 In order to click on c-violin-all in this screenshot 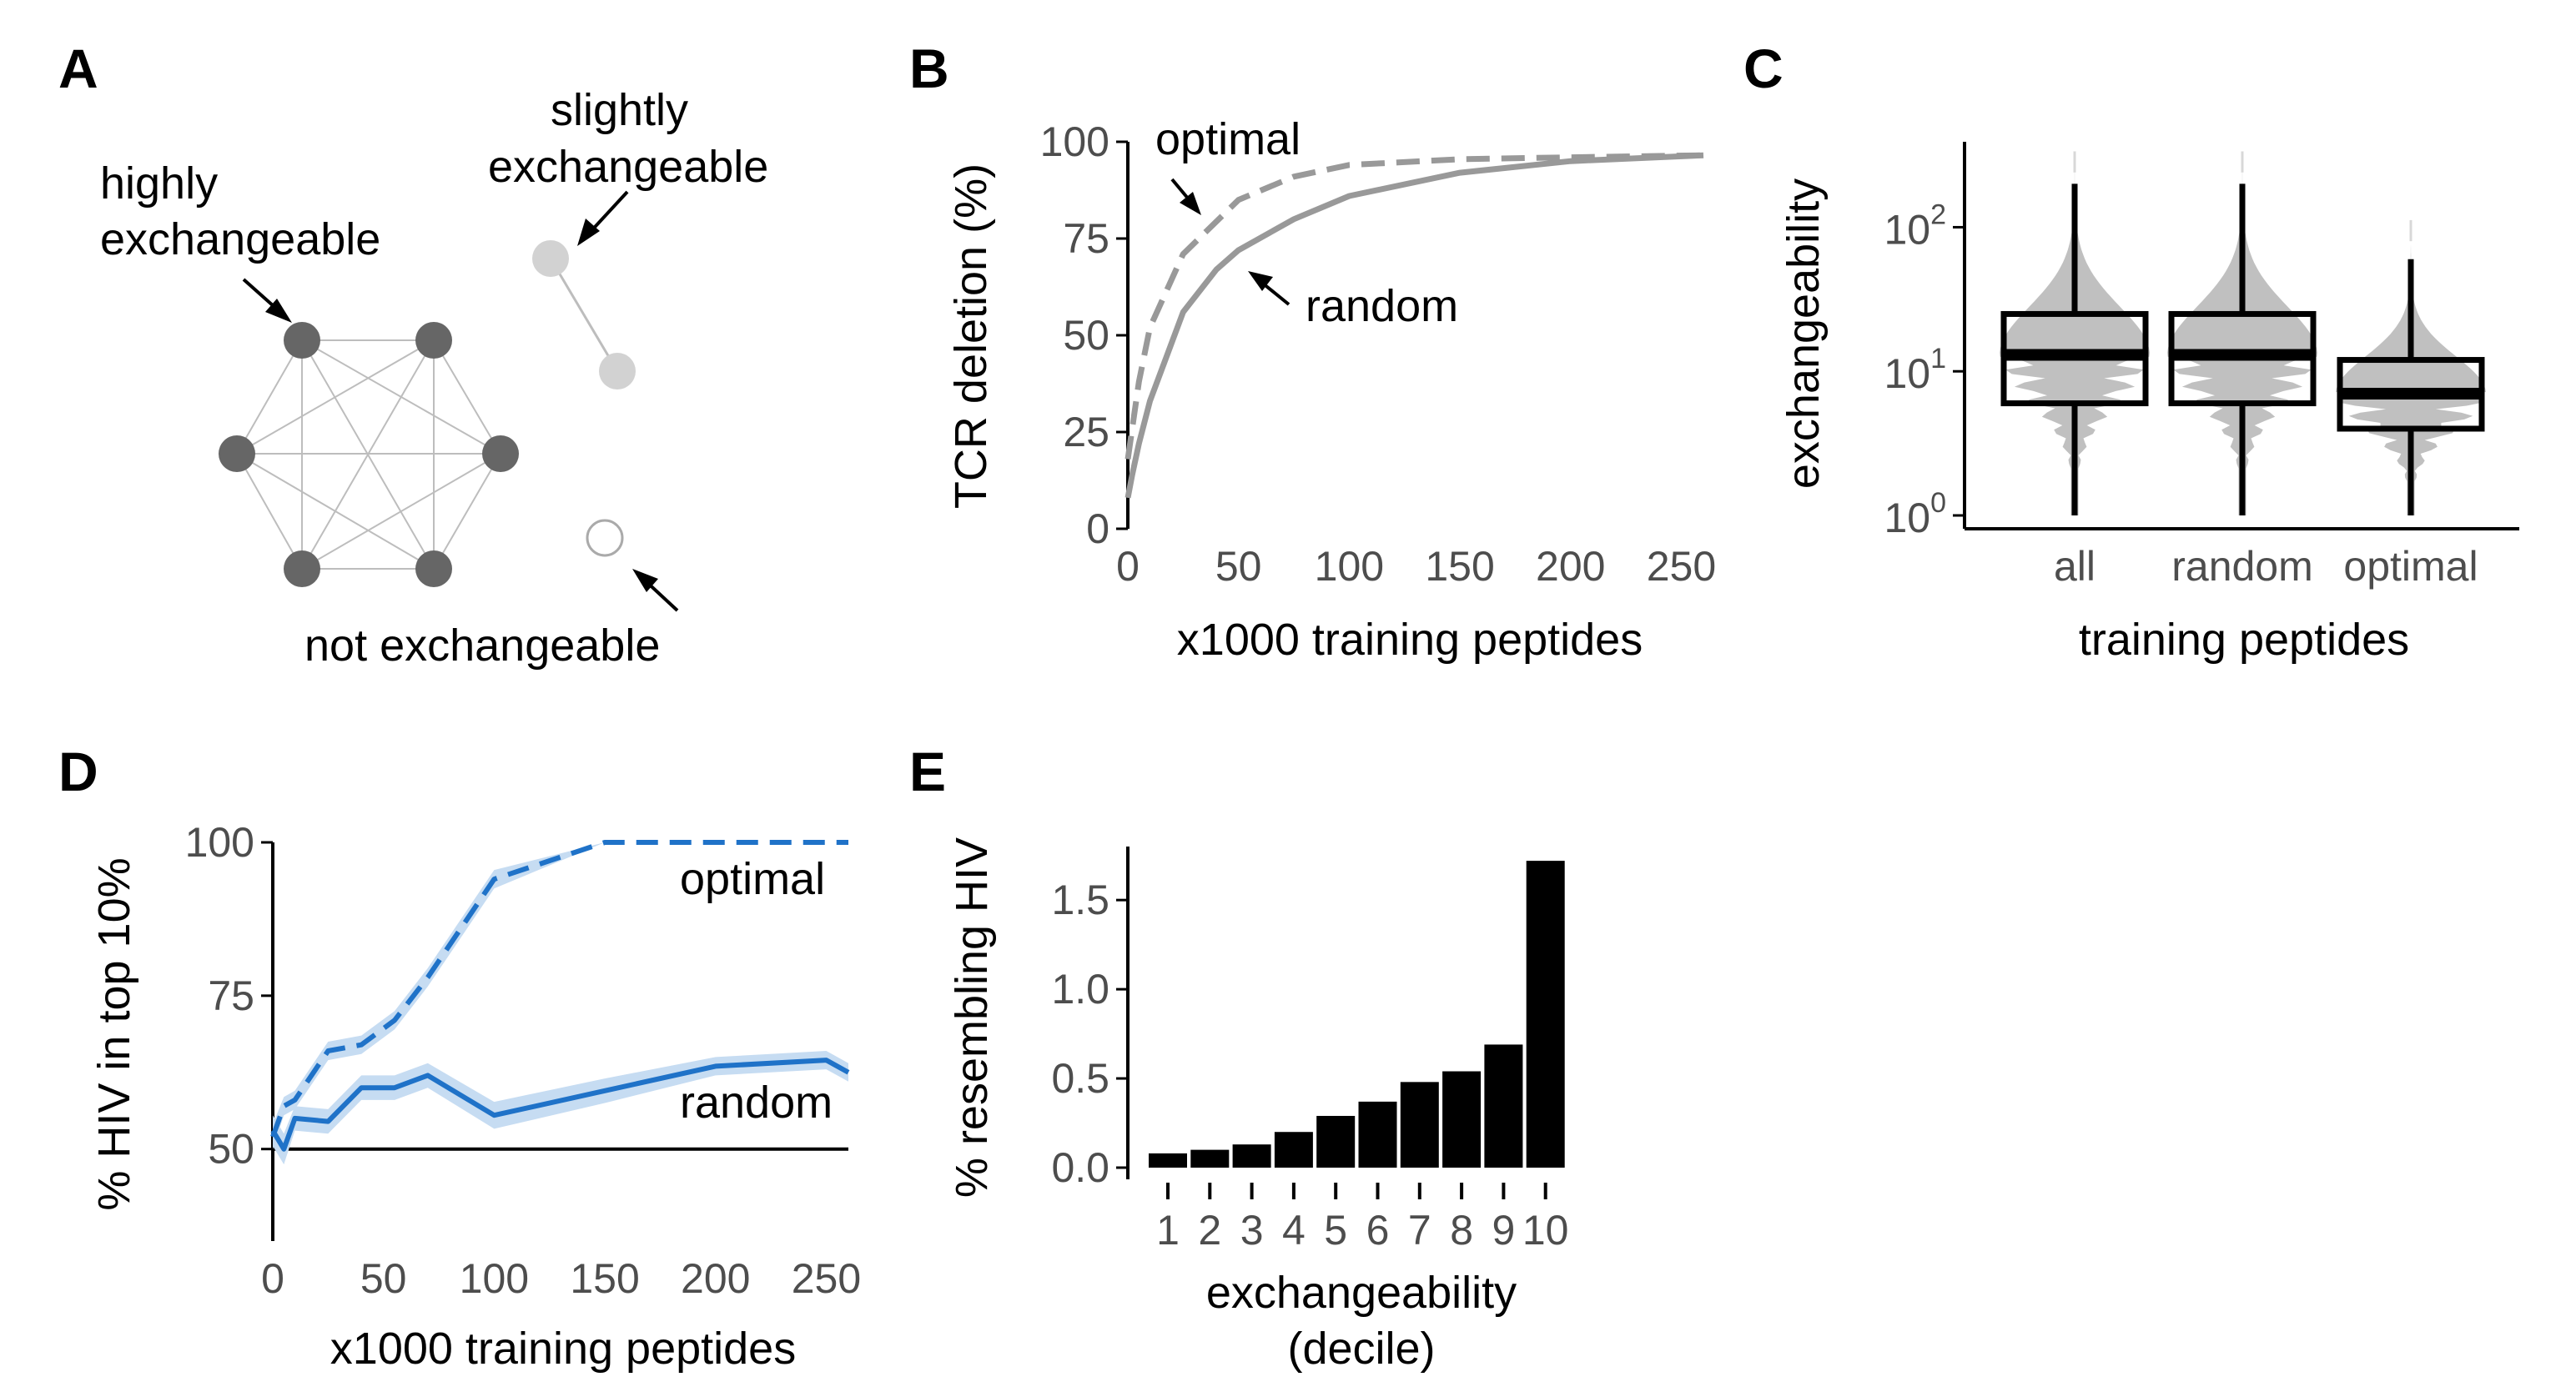, I will do `click(2075, 343)`.